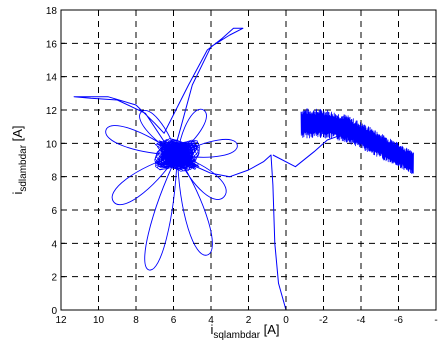 This screenshot has height=350, width=440. I want to click on y-axis-labels: 0 2 4 6 8 10 12 14 16 18, so click(52, 161).